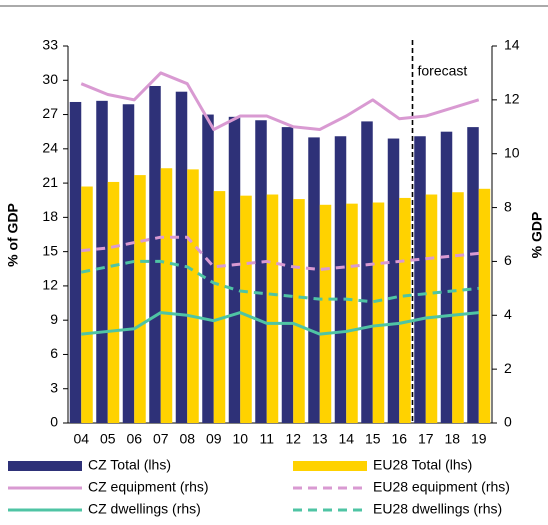  What do you see at coordinates (81, 439) in the screenshot?
I see `x-tick-label: 04` at bounding box center [81, 439].